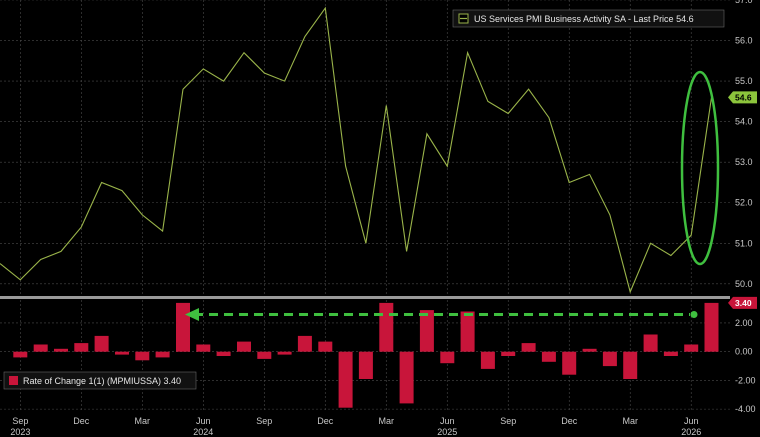  I want to click on last-price-badge: 54.6, so click(742, 97).